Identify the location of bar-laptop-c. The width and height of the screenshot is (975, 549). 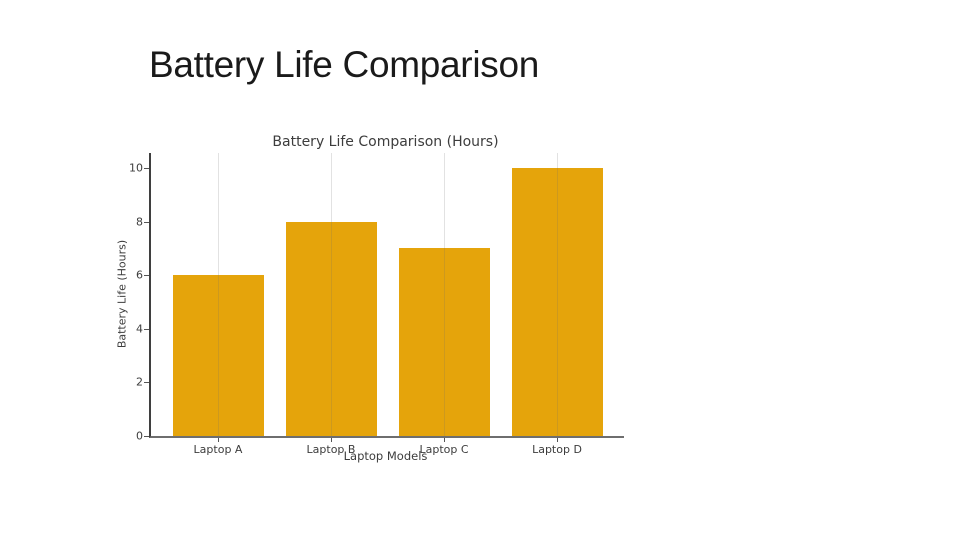
(444, 342).